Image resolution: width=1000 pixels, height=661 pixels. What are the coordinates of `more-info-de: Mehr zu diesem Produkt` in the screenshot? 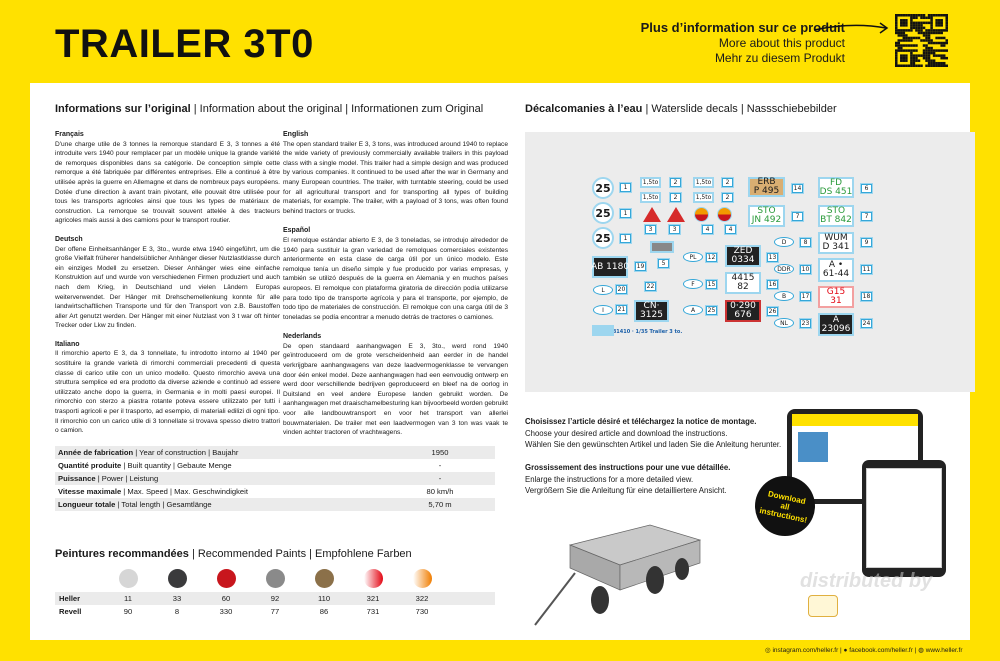 It's located at (779, 58).